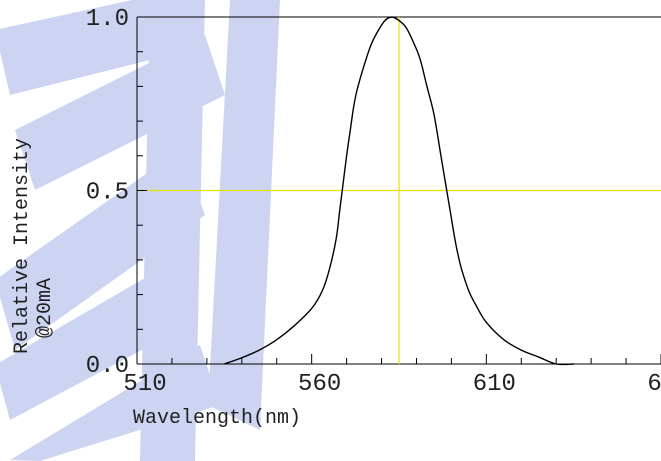 This screenshot has height=461, width=661. I want to click on x-axis-title: Wavelength(nm), so click(217, 418).